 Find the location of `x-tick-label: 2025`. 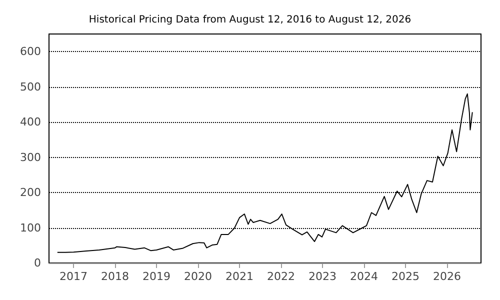

x-tick-label: 2025 is located at coordinates (406, 276).